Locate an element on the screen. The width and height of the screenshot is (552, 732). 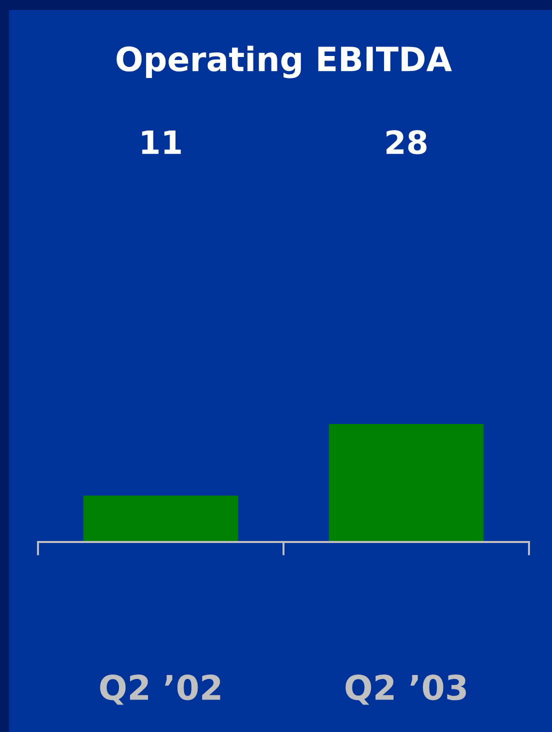
x-tick-label: Q2 ’02 is located at coordinates (160, 689).